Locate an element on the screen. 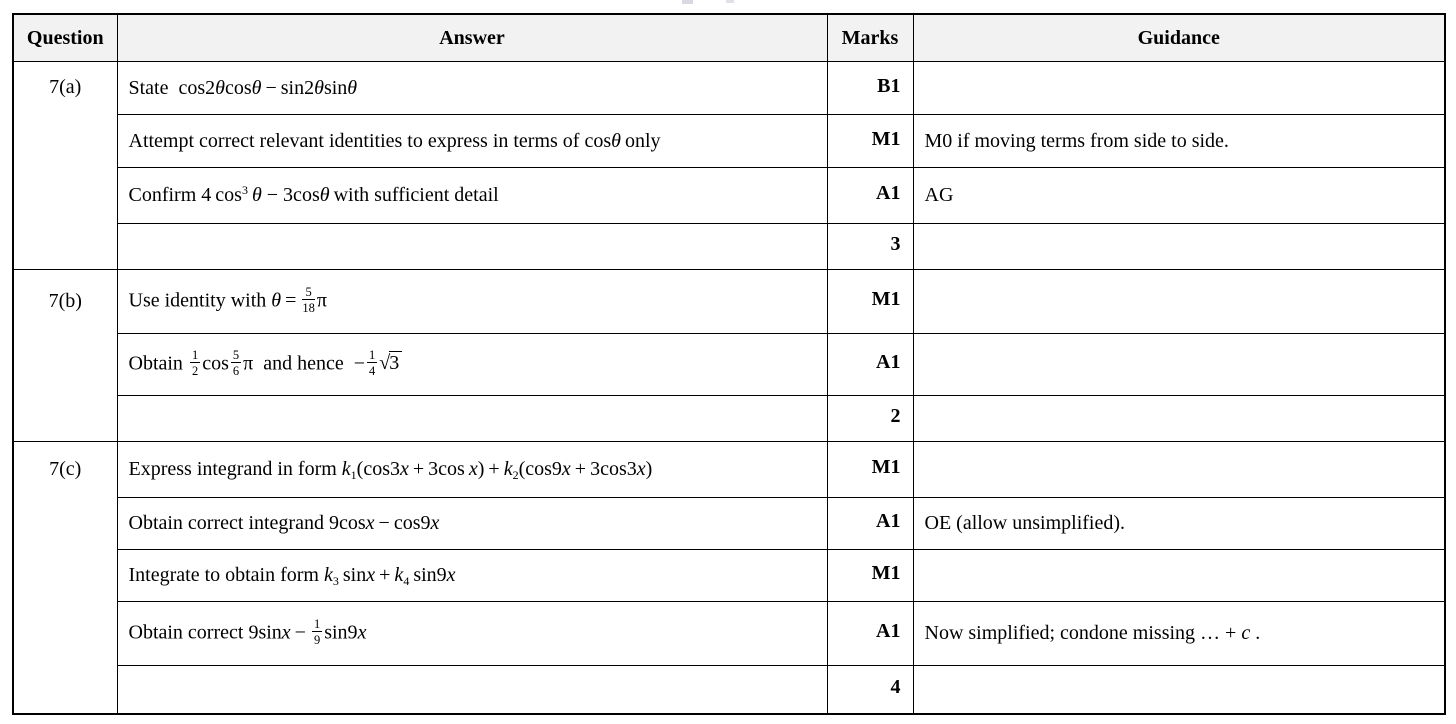 The width and height of the screenshot is (1456, 724). section-total-cell: 3 is located at coordinates (870, 246).